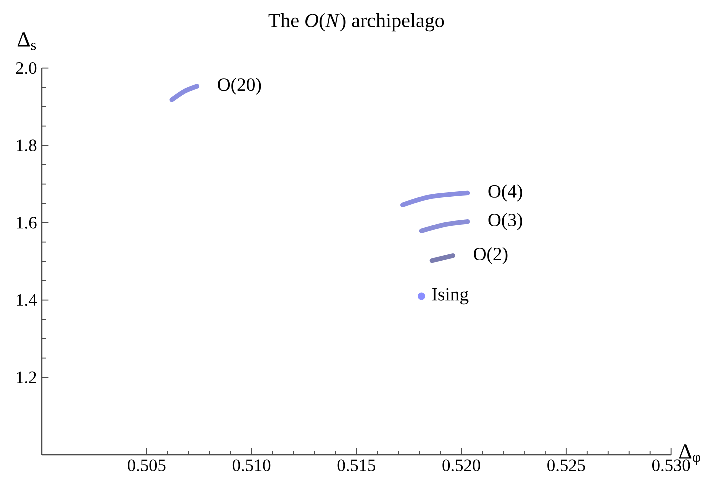 This screenshot has width=706, height=480. What do you see at coordinates (356, 22) in the screenshot?
I see `chart-title: The O(N) archipelago` at bounding box center [356, 22].